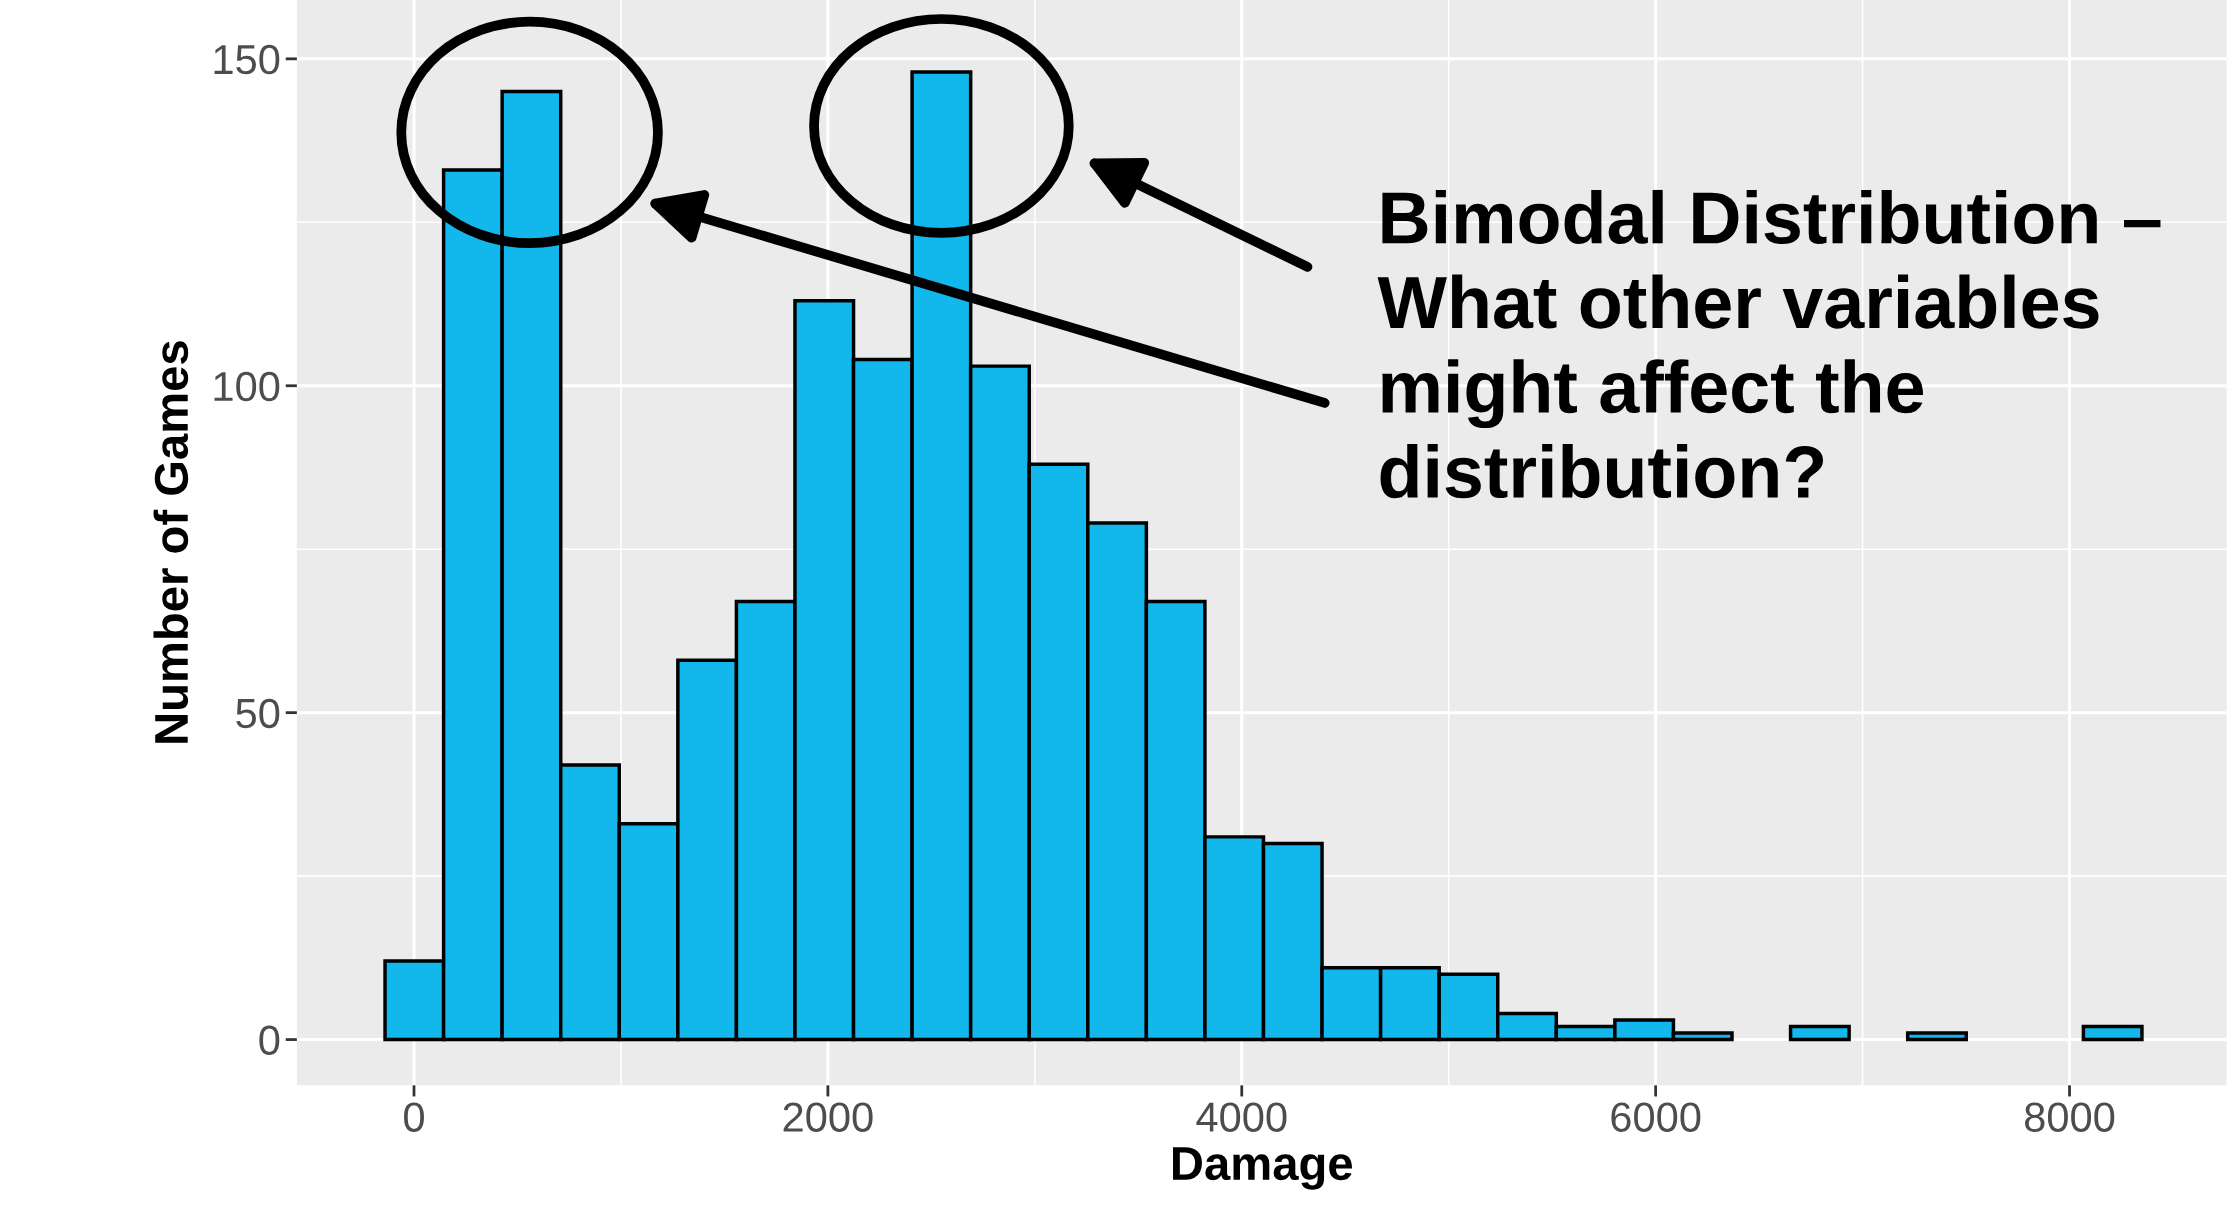 This screenshot has width=2238, height=1221. I want to click on x-axis-title: Damage, so click(1262, 1168).